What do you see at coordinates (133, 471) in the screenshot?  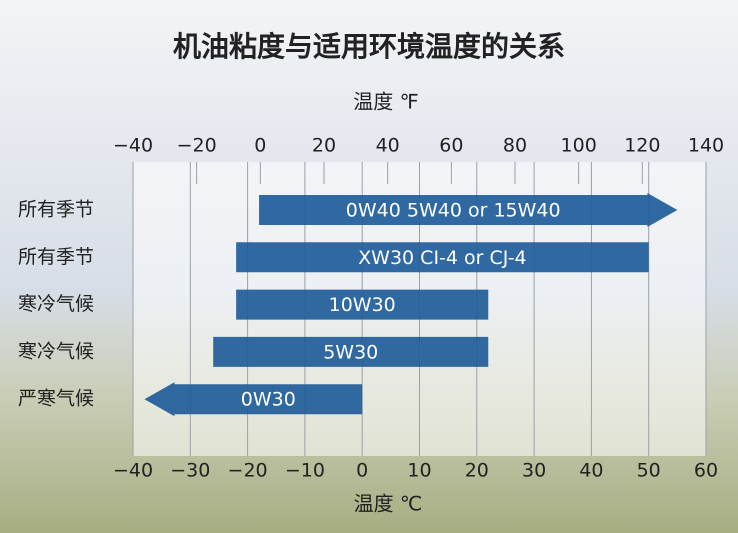 I see `x-tick-label: −40` at bounding box center [133, 471].